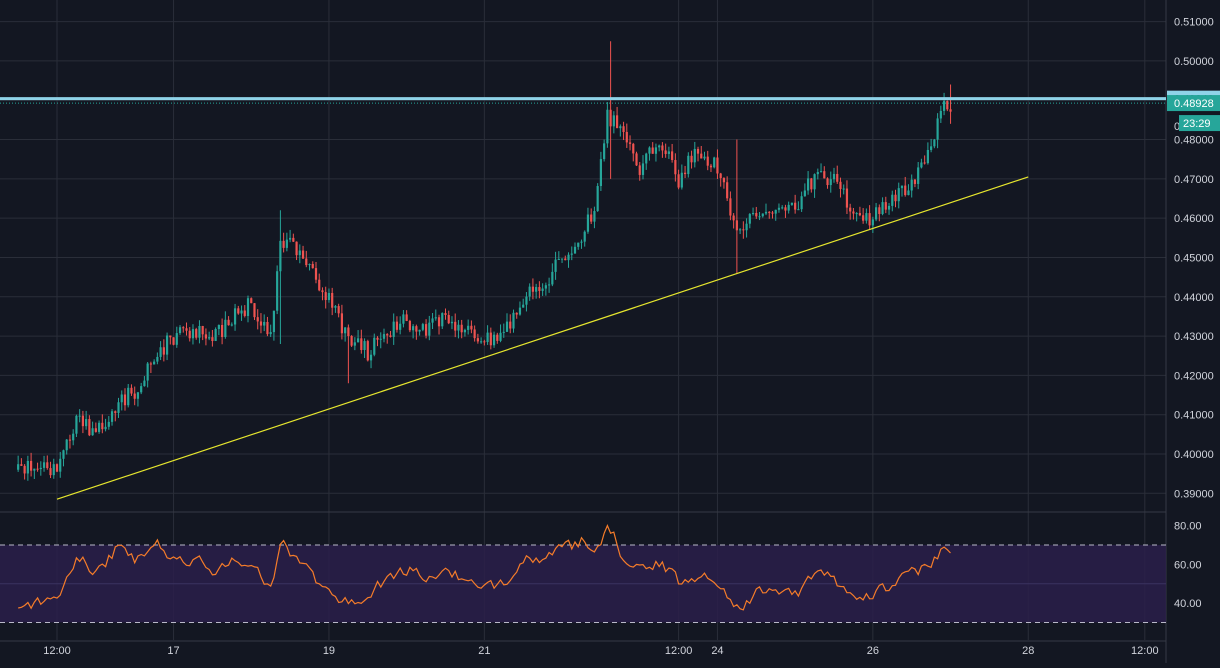 The image size is (1220, 668). I want to click on time-tick-label: 24, so click(717, 651).